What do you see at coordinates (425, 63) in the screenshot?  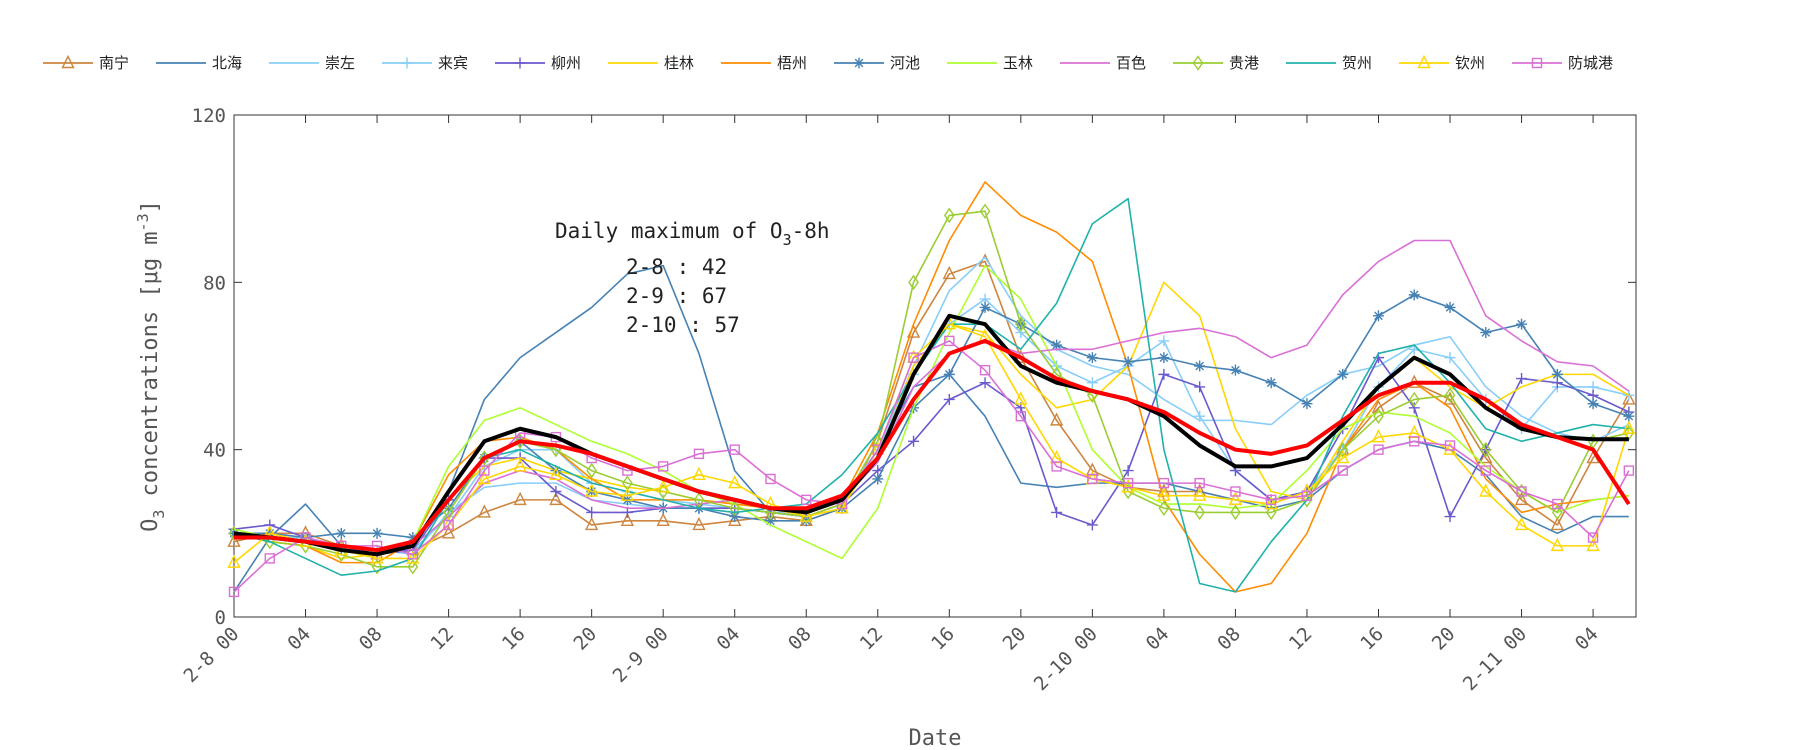 I see `legend-item: 来宾` at bounding box center [425, 63].